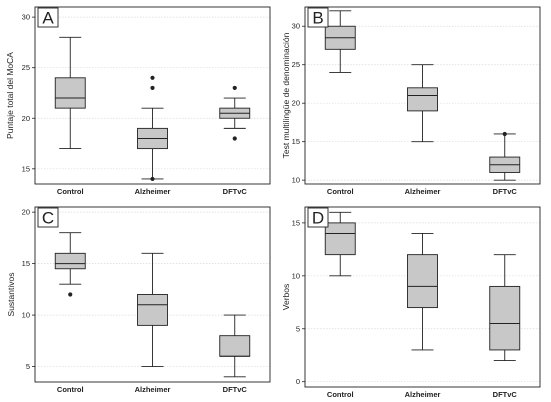 The image size is (551, 402). What do you see at coordinates (298, 381) in the screenshot?
I see `y-tick-label: 0` at bounding box center [298, 381].